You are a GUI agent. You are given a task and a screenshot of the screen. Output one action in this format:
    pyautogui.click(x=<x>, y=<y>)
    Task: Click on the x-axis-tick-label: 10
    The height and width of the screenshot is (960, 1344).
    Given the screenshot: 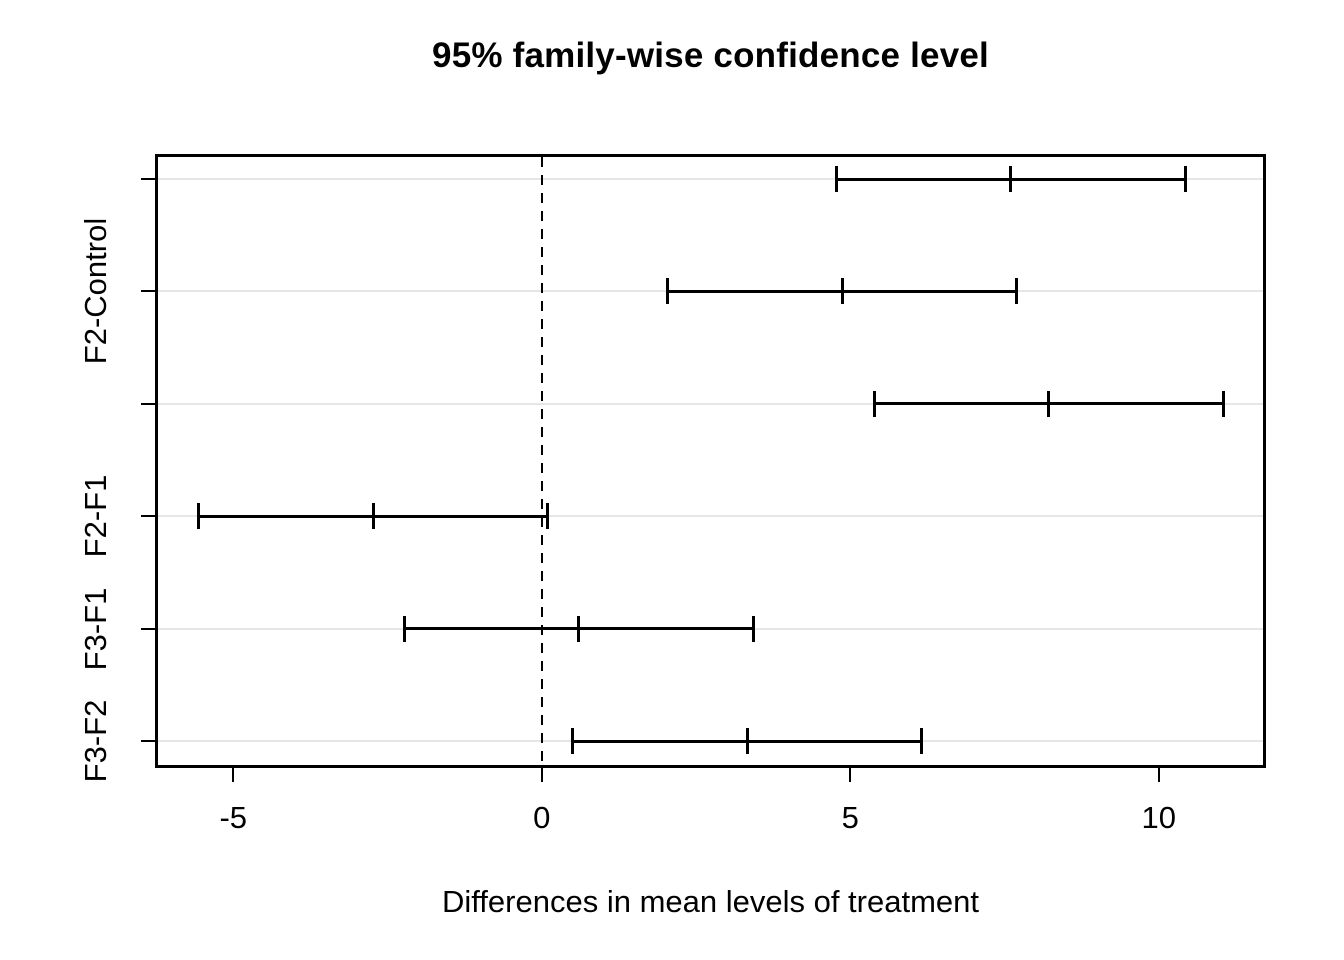 What is the action you would take?
    pyautogui.click(x=1158, y=817)
    